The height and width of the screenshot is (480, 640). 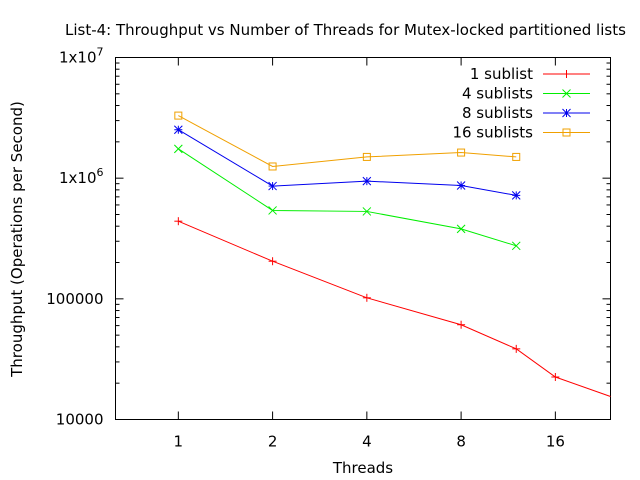 I want to click on series-4-sublists, so click(x=347, y=197).